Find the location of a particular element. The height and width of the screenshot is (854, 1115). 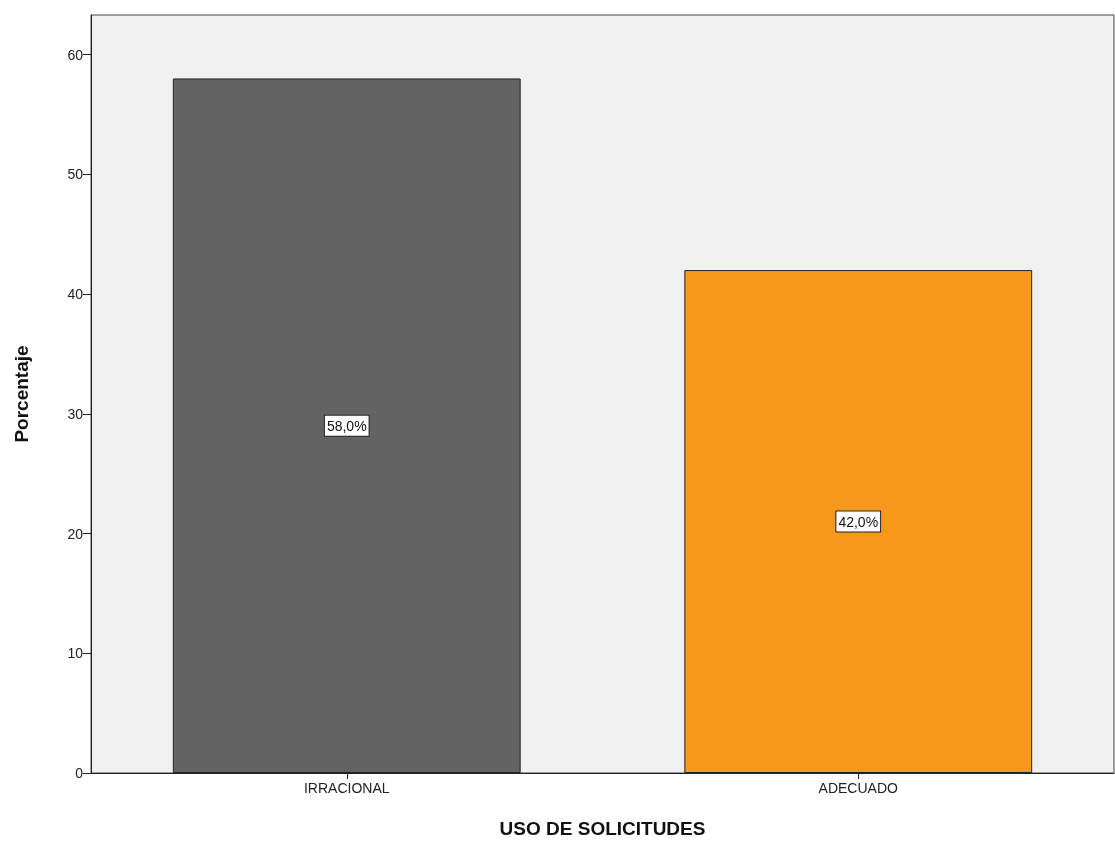

x-tick-label: IRRACIONAL is located at coordinates (346, 788).